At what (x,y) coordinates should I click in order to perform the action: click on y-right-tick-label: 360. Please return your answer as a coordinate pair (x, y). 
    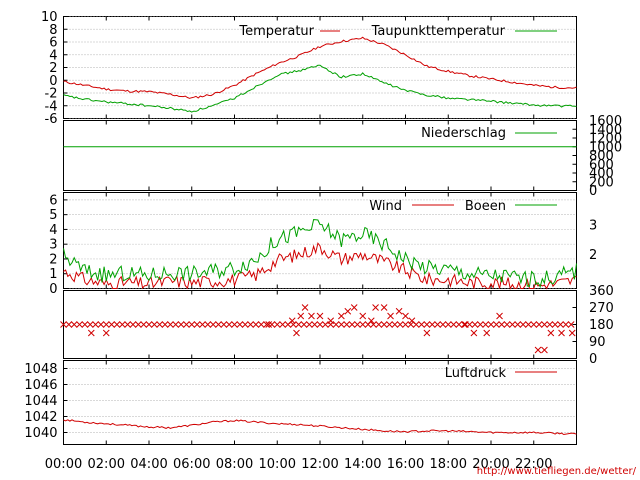
    Looking at the image, I should click on (601, 291).